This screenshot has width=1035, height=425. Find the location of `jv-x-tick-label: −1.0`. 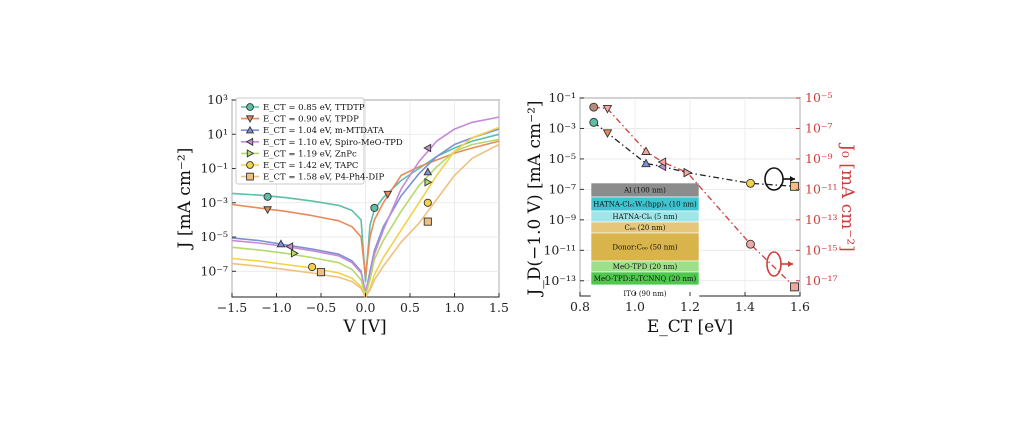

jv-x-tick-label: −1.0 is located at coordinates (276, 307).